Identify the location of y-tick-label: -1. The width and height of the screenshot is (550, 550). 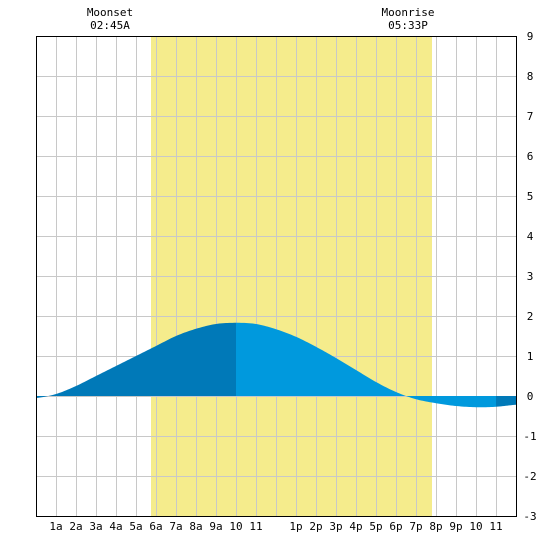
(529, 436).